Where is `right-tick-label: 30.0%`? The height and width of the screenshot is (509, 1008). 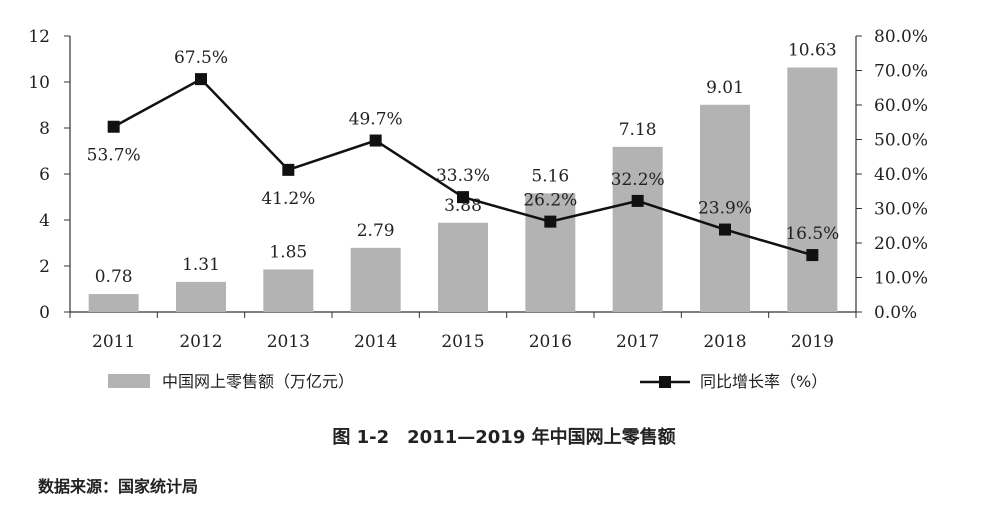
right-tick-label: 30.0% is located at coordinates (901, 210).